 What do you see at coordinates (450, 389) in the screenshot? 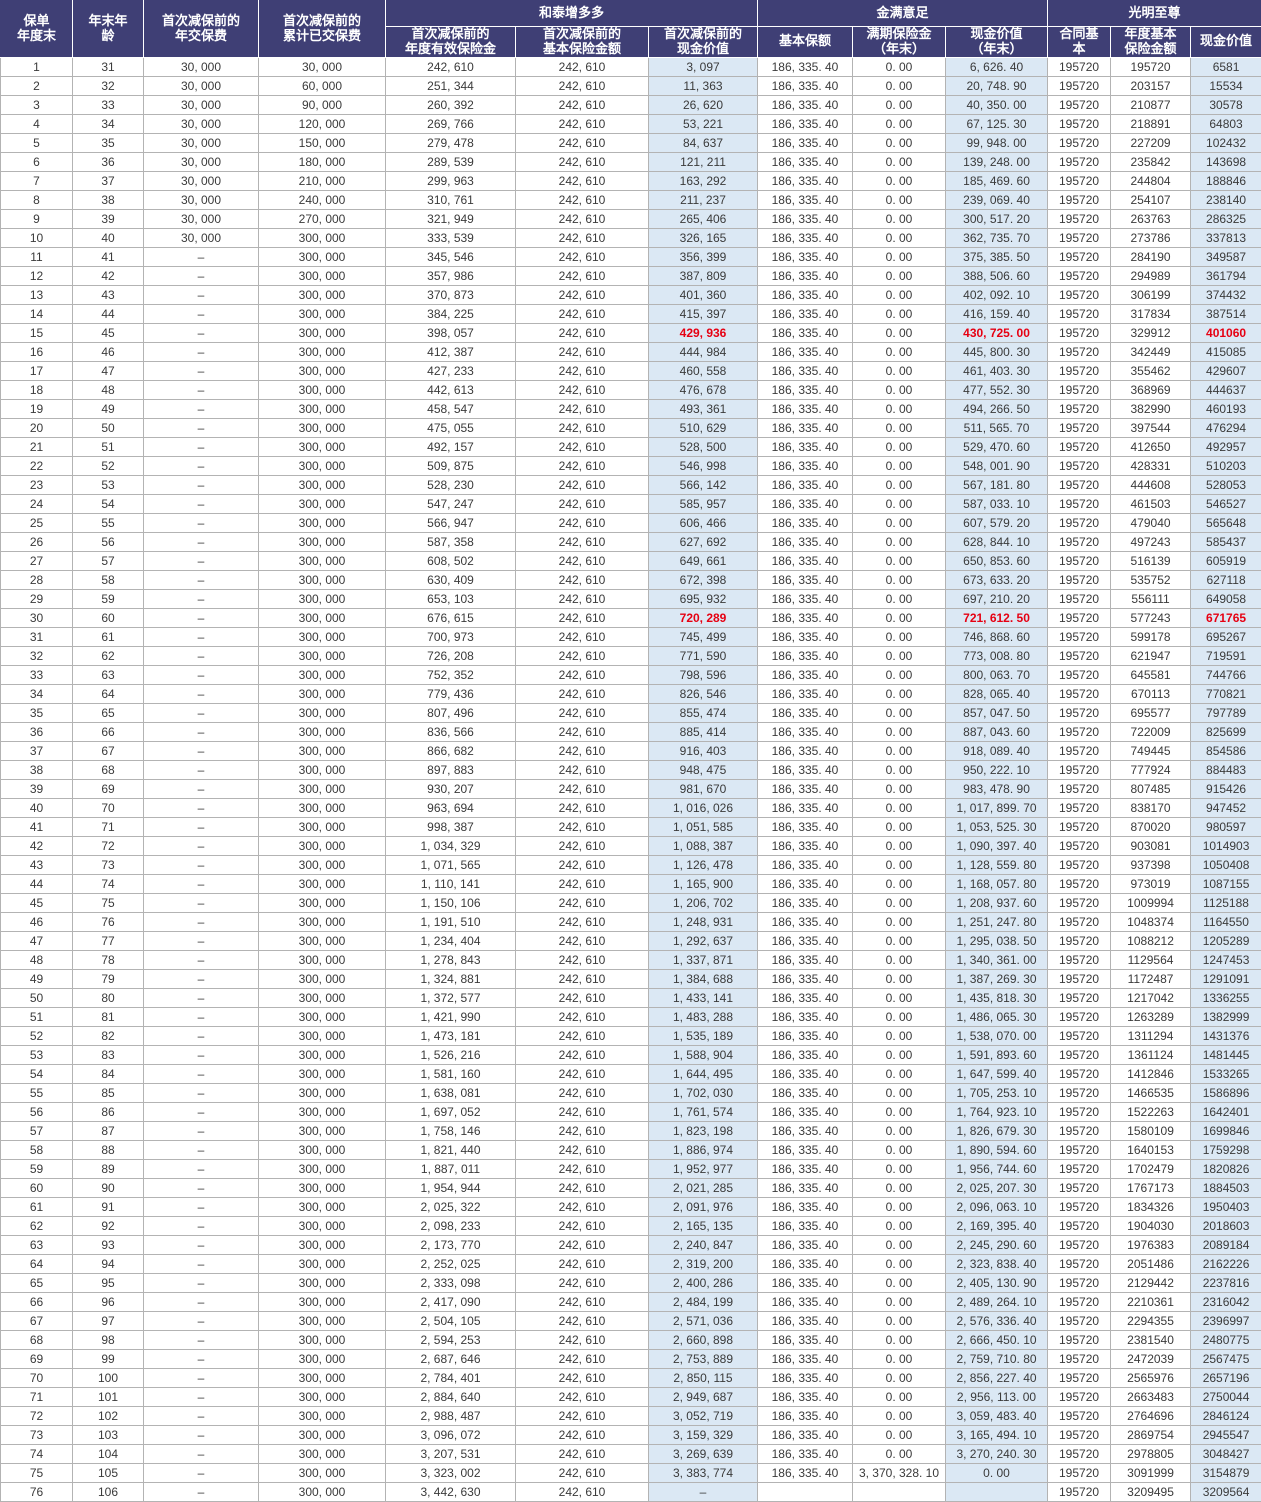
I see `table-cell: 442, 613` at bounding box center [450, 389].